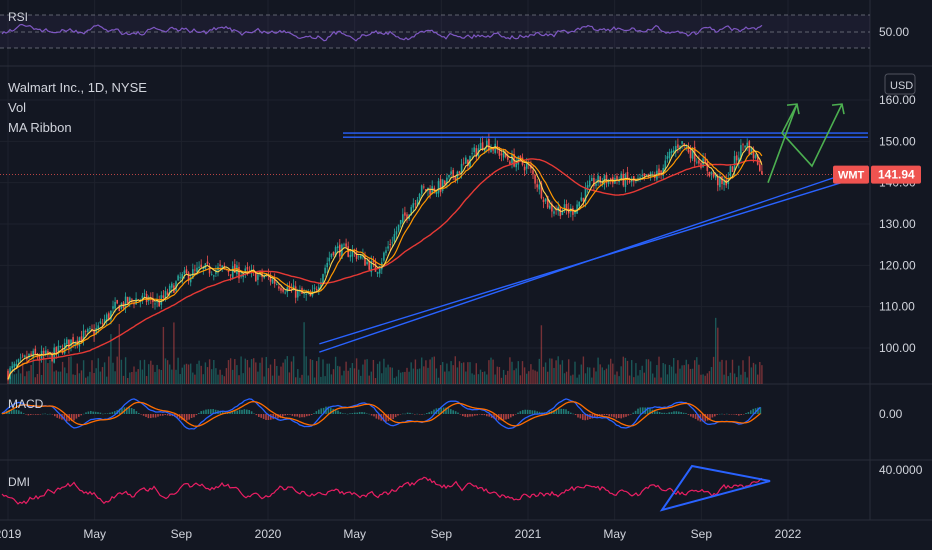  What do you see at coordinates (462, 487) in the screenshot?
I see `dmi-pane: DMI 40.0000` at bounding box center [462, 487].